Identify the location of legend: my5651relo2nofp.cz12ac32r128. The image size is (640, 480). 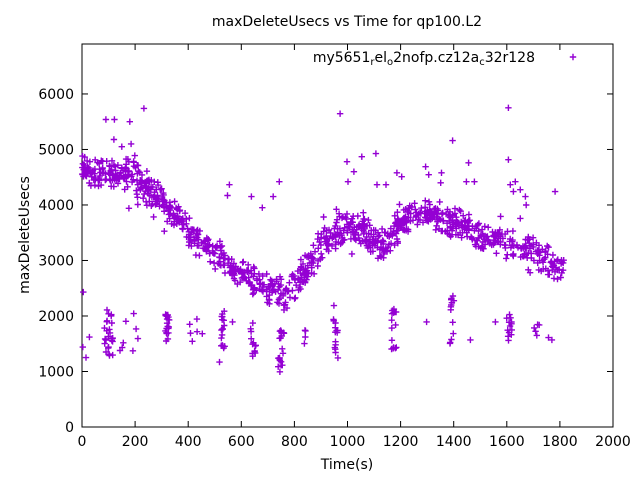
(445, 59).